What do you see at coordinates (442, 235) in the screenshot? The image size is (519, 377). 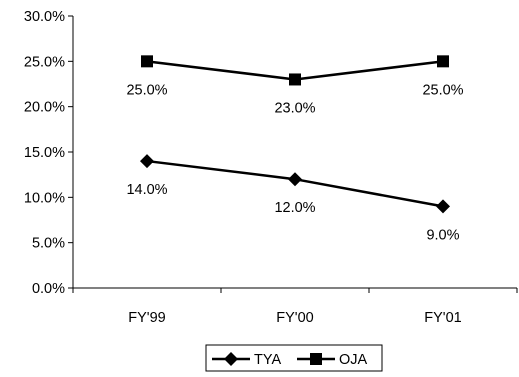 I see `data-label: 9.0%` at bounding box center [442, 235].